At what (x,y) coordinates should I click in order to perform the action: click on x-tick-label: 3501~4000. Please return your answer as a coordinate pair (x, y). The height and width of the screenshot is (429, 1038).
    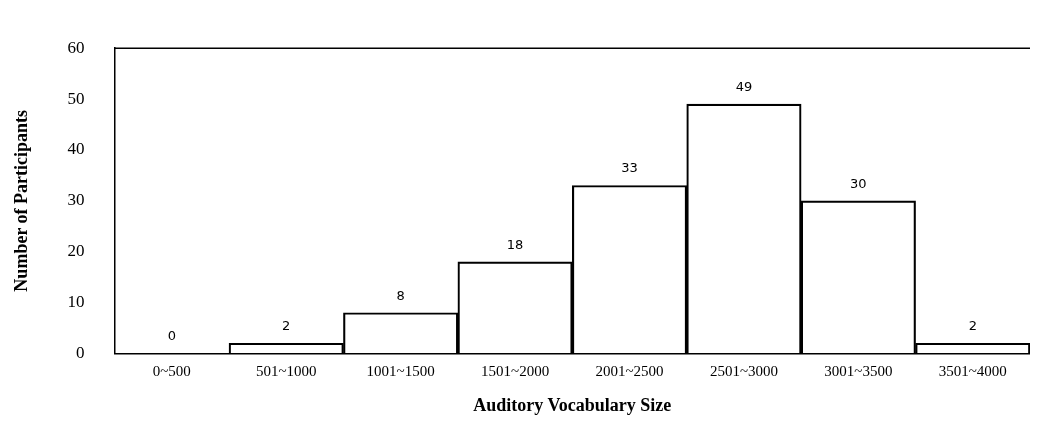
    Looking at the image, I should click on (972, 371).